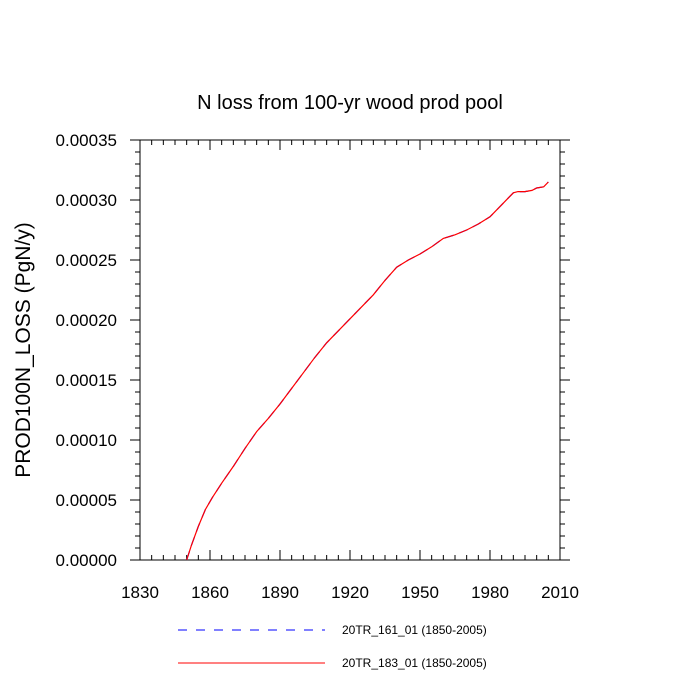 The height and width of the screenshot is (700, 700). Describe the element at coordinates (23, 350) in the screenshot. I see `y-axis-label: PROD100N_LOSS (PgN/y)` at that location.